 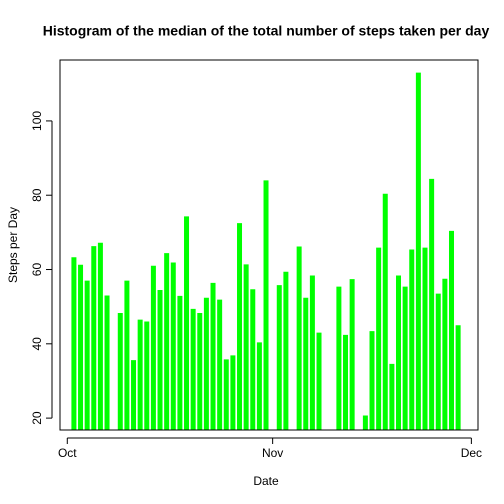 What do you see at coordinates (67, 453) in the screenshot?
I see `x-tick-label: Oct` at bounding box center [67, 453].